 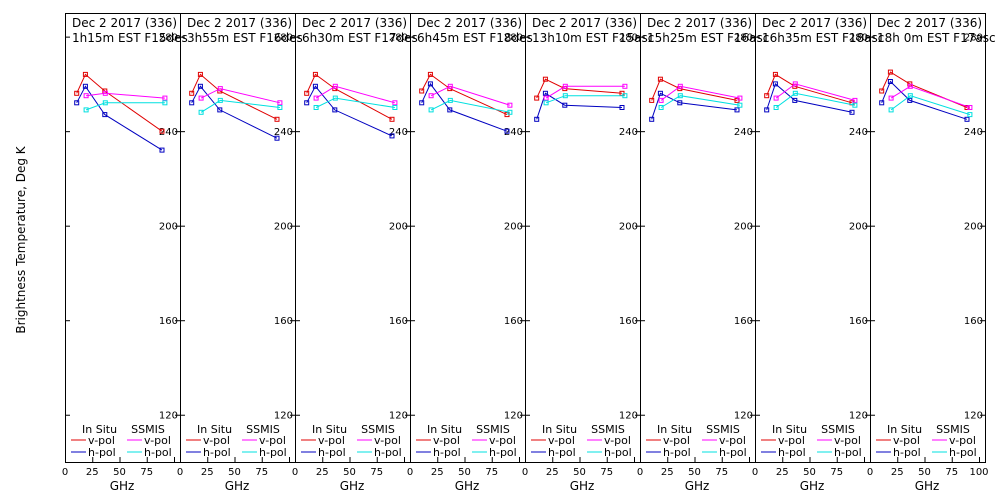 What do you see at coordinates (667, 472) in the screenshot?
I see `x-tick-label: 25` at bounding box center [667, 472].